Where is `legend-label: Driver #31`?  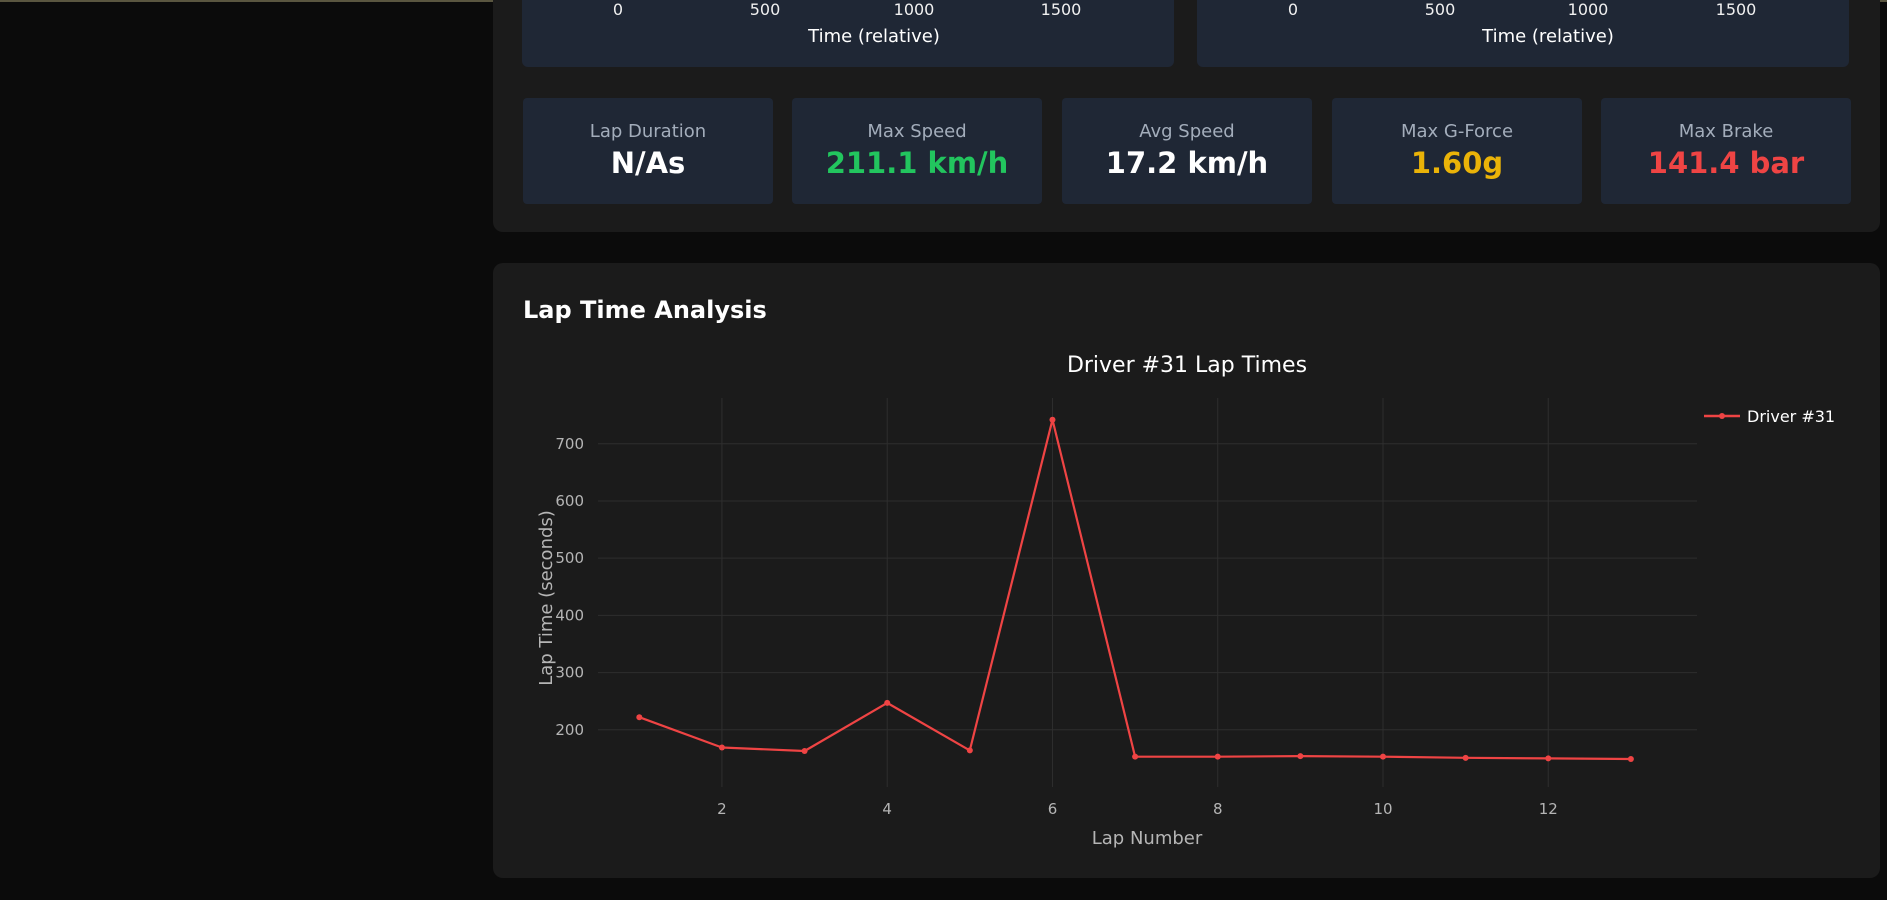 legend-label: Driver #31 is located at coordinates (1791, 416).